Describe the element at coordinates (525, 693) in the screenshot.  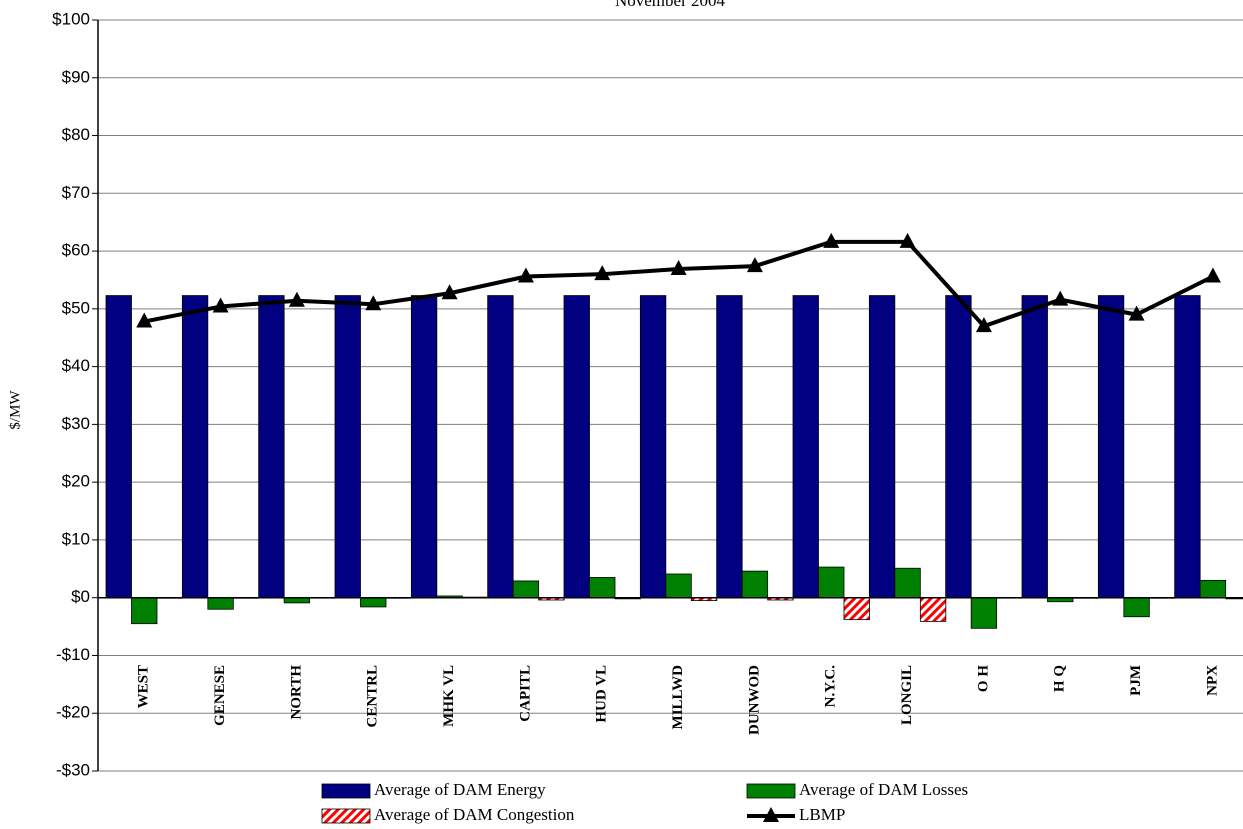
I see `x-tick-label: CAPITL` at that location.